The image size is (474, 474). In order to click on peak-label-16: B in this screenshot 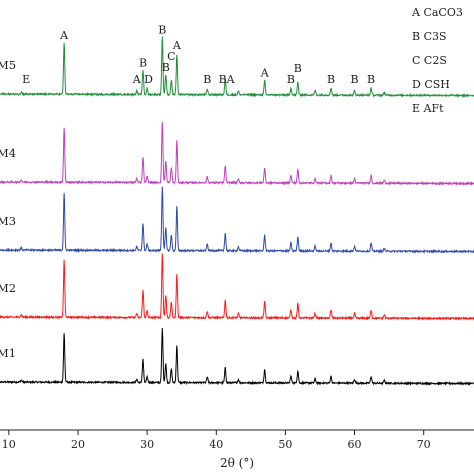, I will do `click(371, 79)`.